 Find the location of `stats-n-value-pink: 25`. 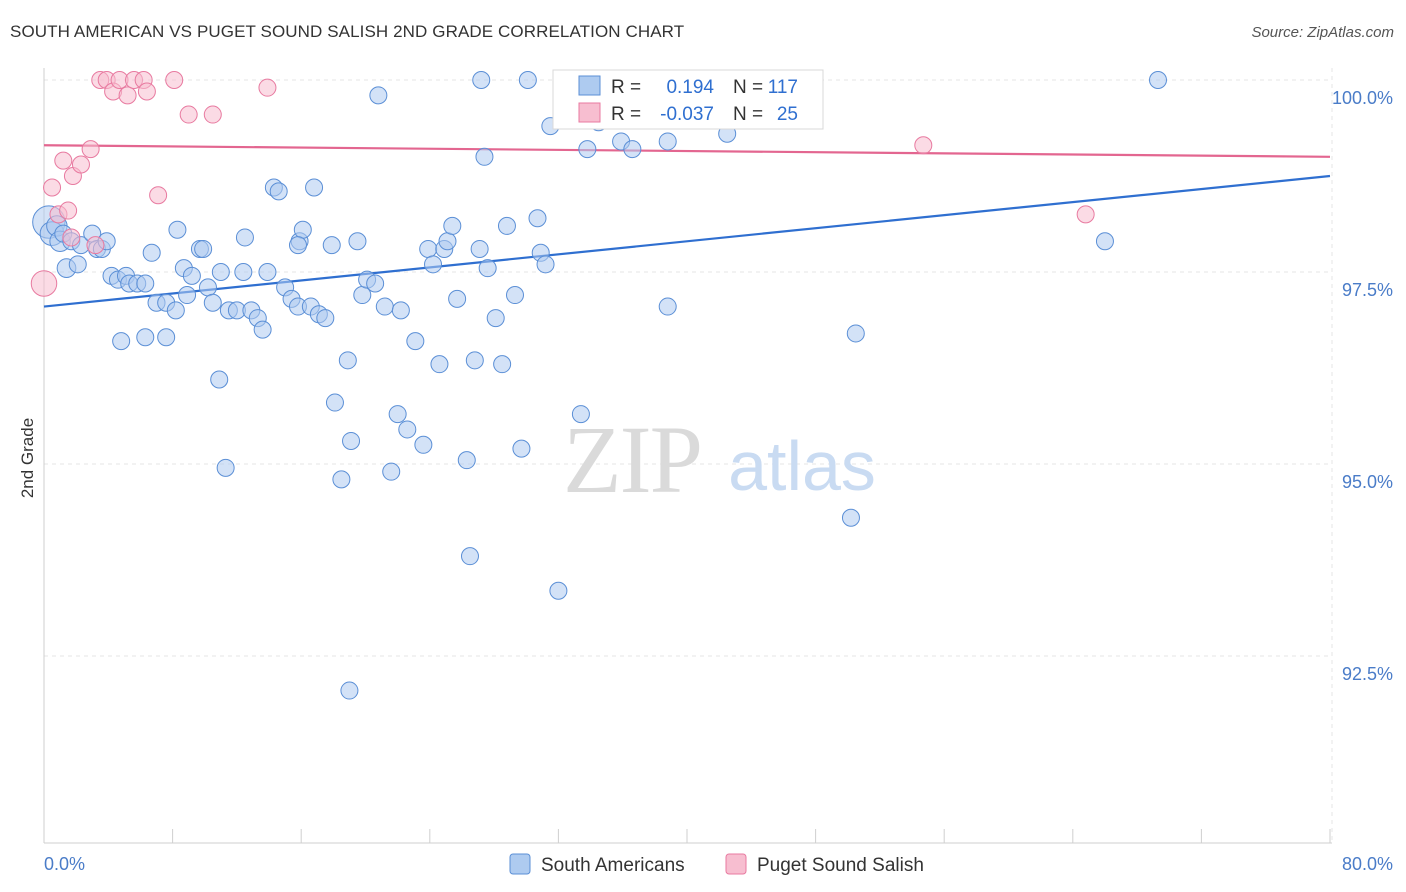

stats-n-value-pink: 25 is located at coordinates (787, 114).